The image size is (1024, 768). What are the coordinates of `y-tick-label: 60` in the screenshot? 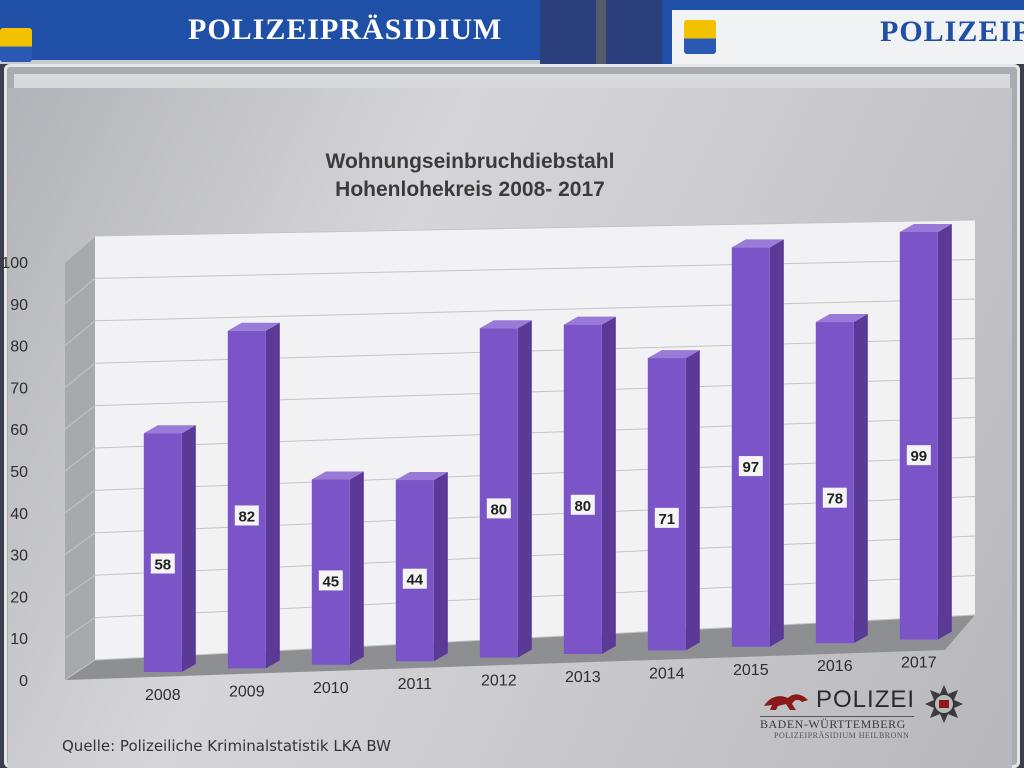 It's located at (19, 430).